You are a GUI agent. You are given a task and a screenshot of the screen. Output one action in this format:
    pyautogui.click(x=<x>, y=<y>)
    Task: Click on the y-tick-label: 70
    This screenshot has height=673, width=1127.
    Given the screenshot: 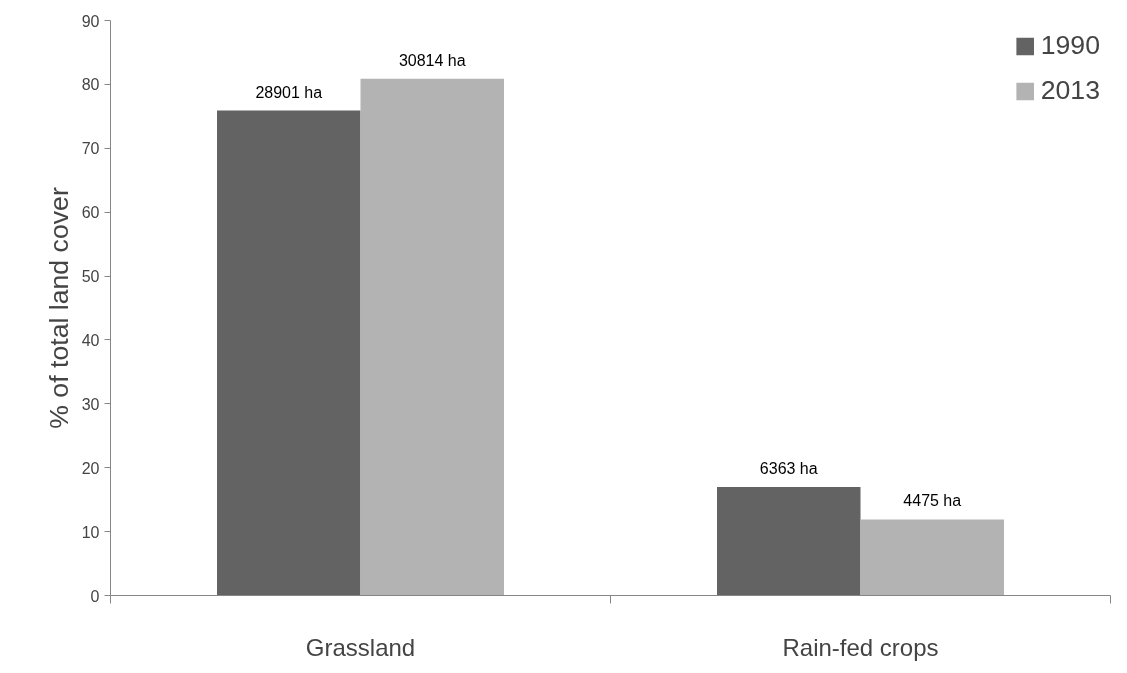 What is the action you would take?
    pyautogui.click(x=90, y=149)
    